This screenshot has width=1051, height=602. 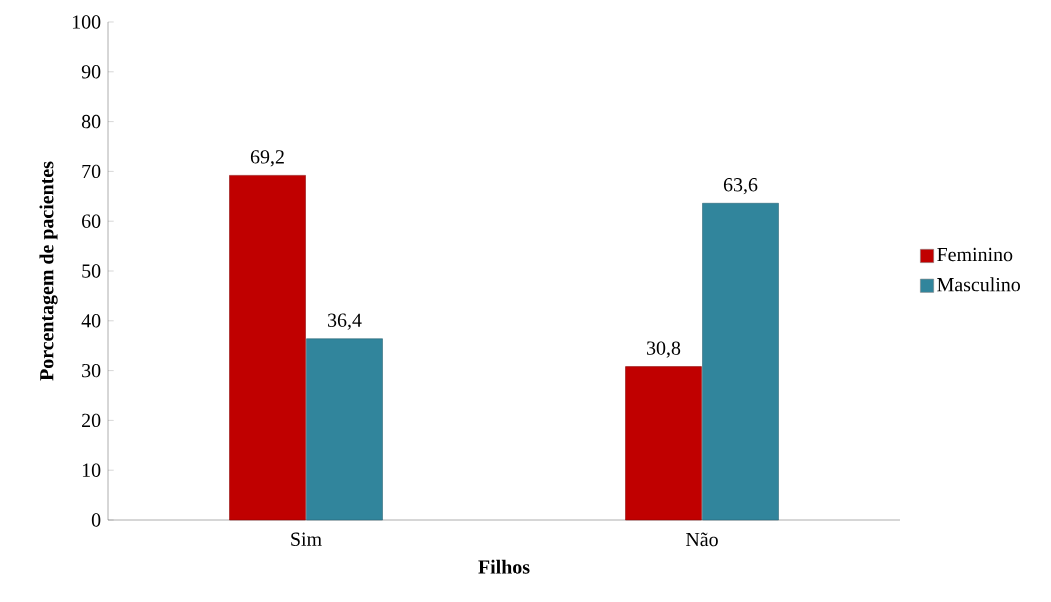 What do you see at coordinates (267, 158) in the screenshot?
I see `data-label: 69,2` at bounding box center [267, 158].